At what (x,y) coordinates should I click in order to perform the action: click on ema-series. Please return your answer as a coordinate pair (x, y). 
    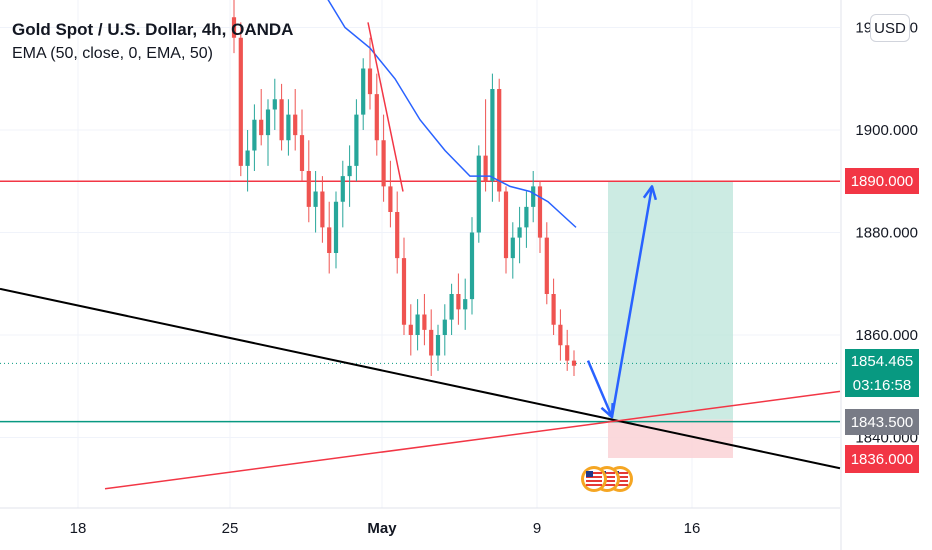
    Looking at the image, I should click on (452, 114).